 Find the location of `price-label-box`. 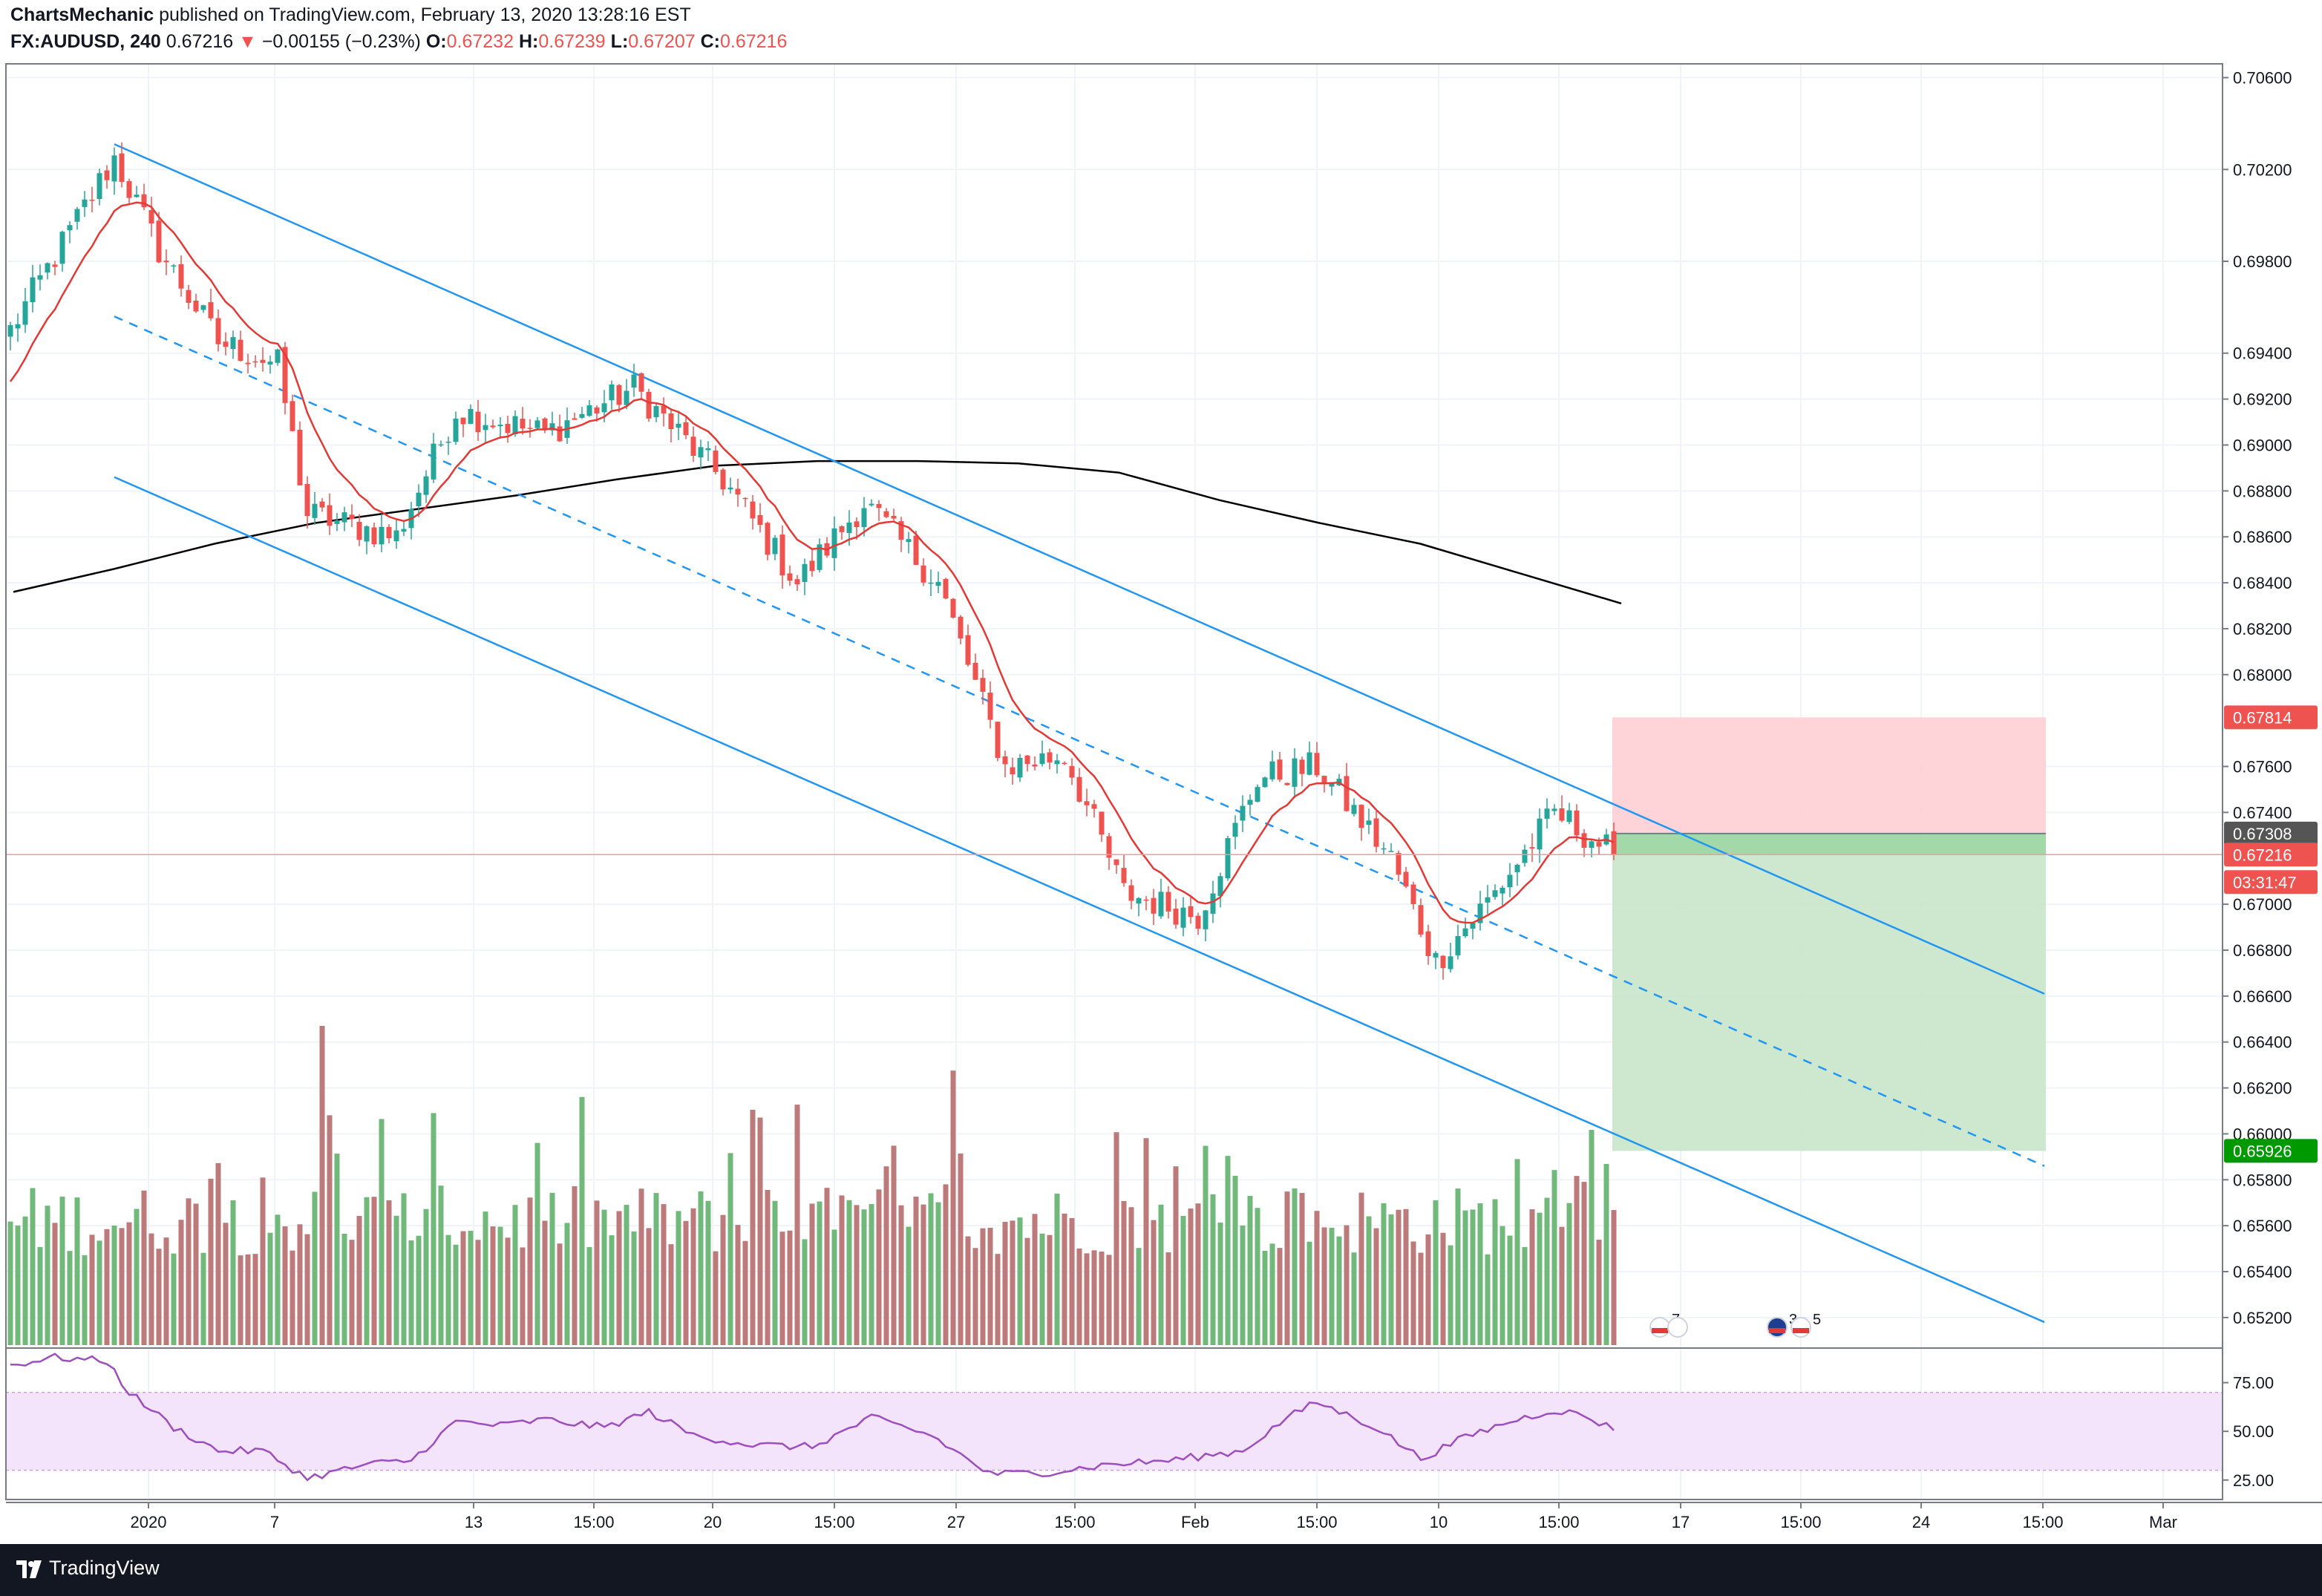

price-label-box is located at coordinates (2271, 1151).